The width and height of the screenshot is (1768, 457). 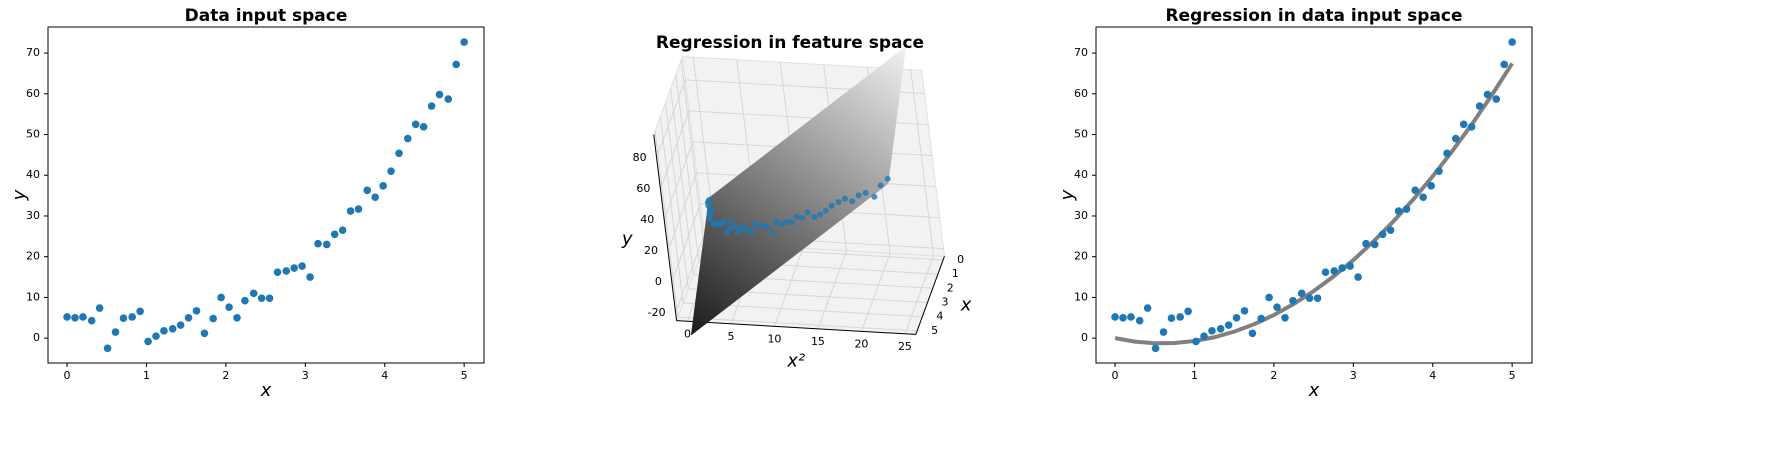 I want to click on x2-tick-label: 25, so click(x=905, y=346).